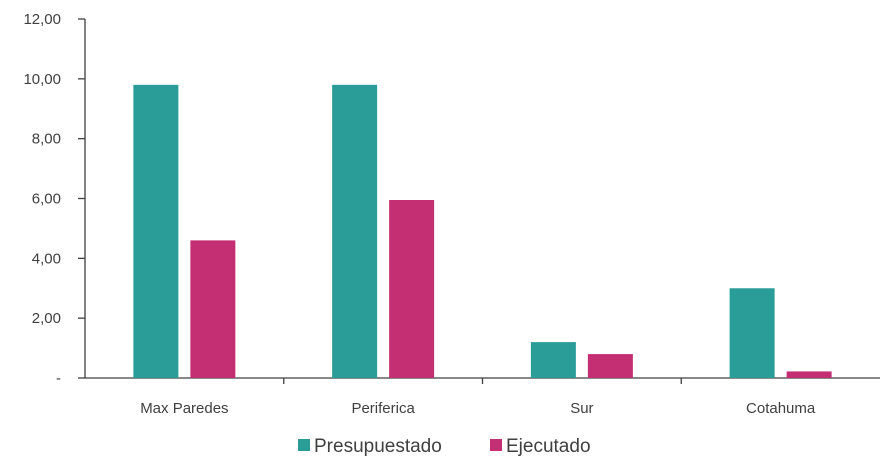 This screenshot has width=880, height=470. Describe the element at coordinates (781, 408) in the screenshot. I see `x-category-label: Cotahuma` at that location.